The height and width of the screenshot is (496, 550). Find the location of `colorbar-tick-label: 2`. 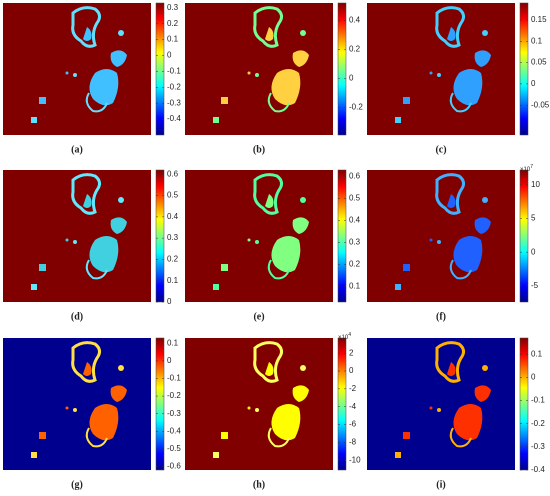

colorbar-tick-label: 2 is located at coordinates (351, 352).